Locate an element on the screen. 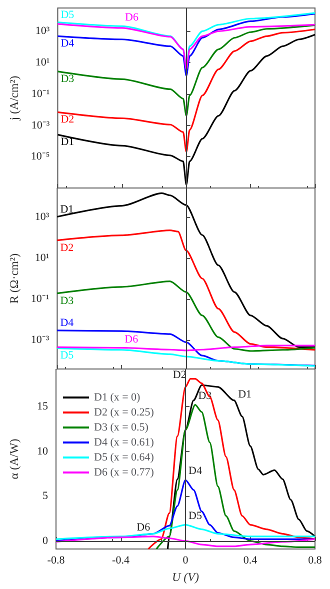 The image size is (330, 589). y-tick-label: 10⁻⁵ is located at coordinates (40, 156).